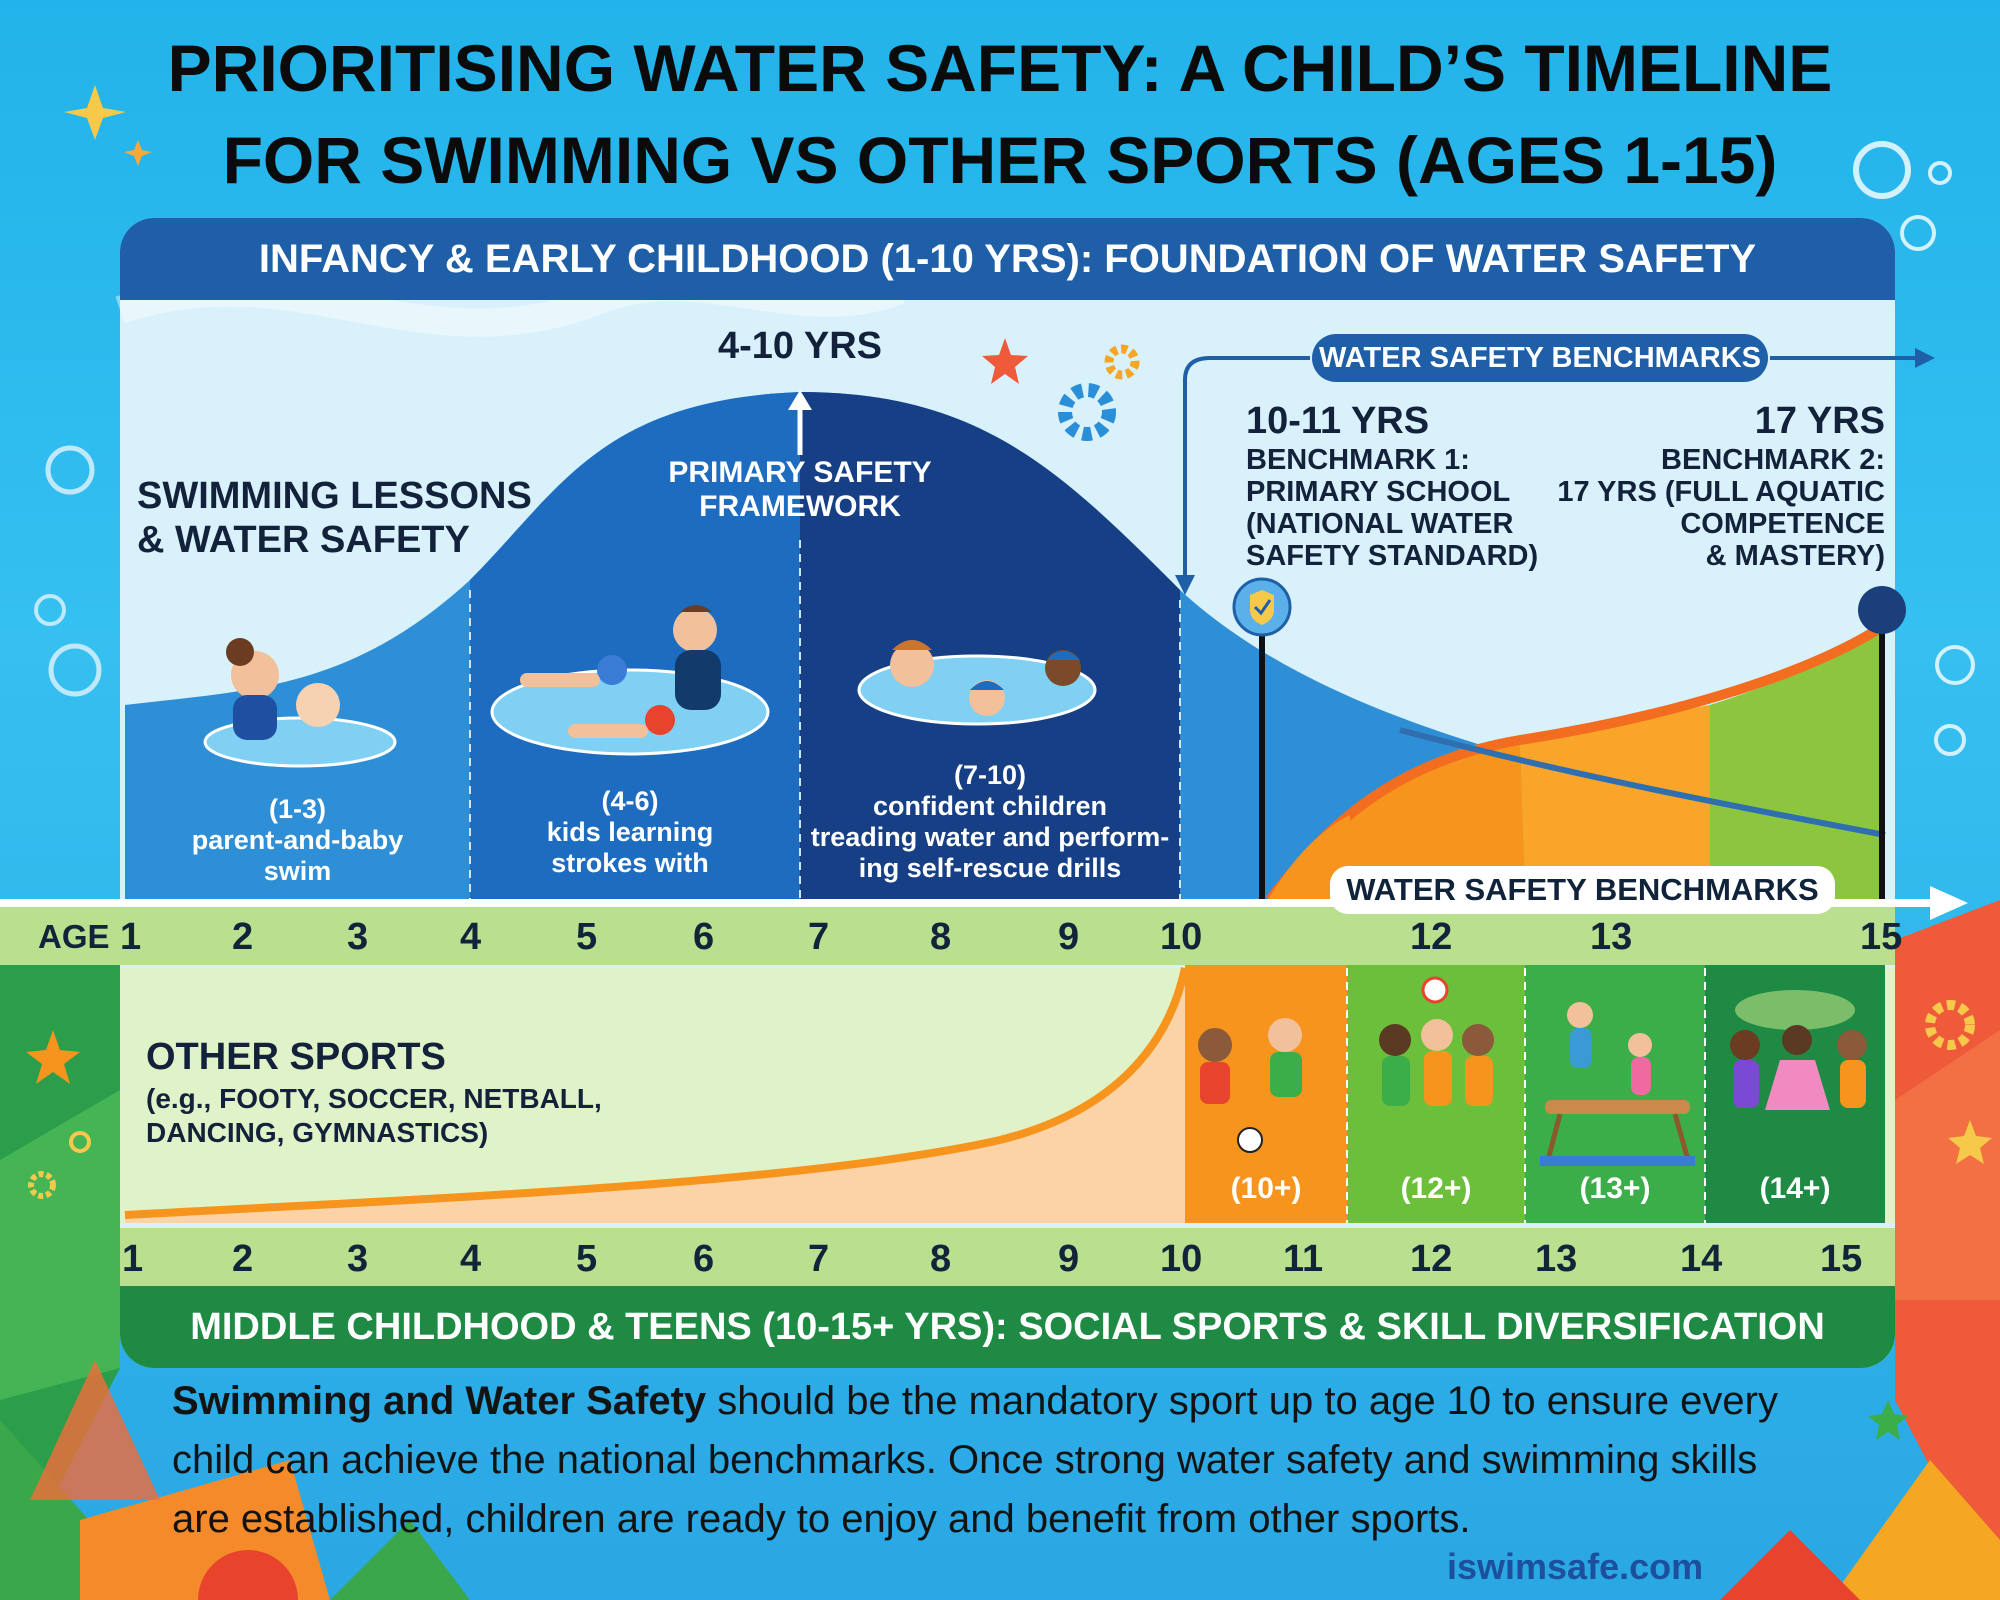  I want to click on stage-7-10-age: (7-10), so click(990, 775).